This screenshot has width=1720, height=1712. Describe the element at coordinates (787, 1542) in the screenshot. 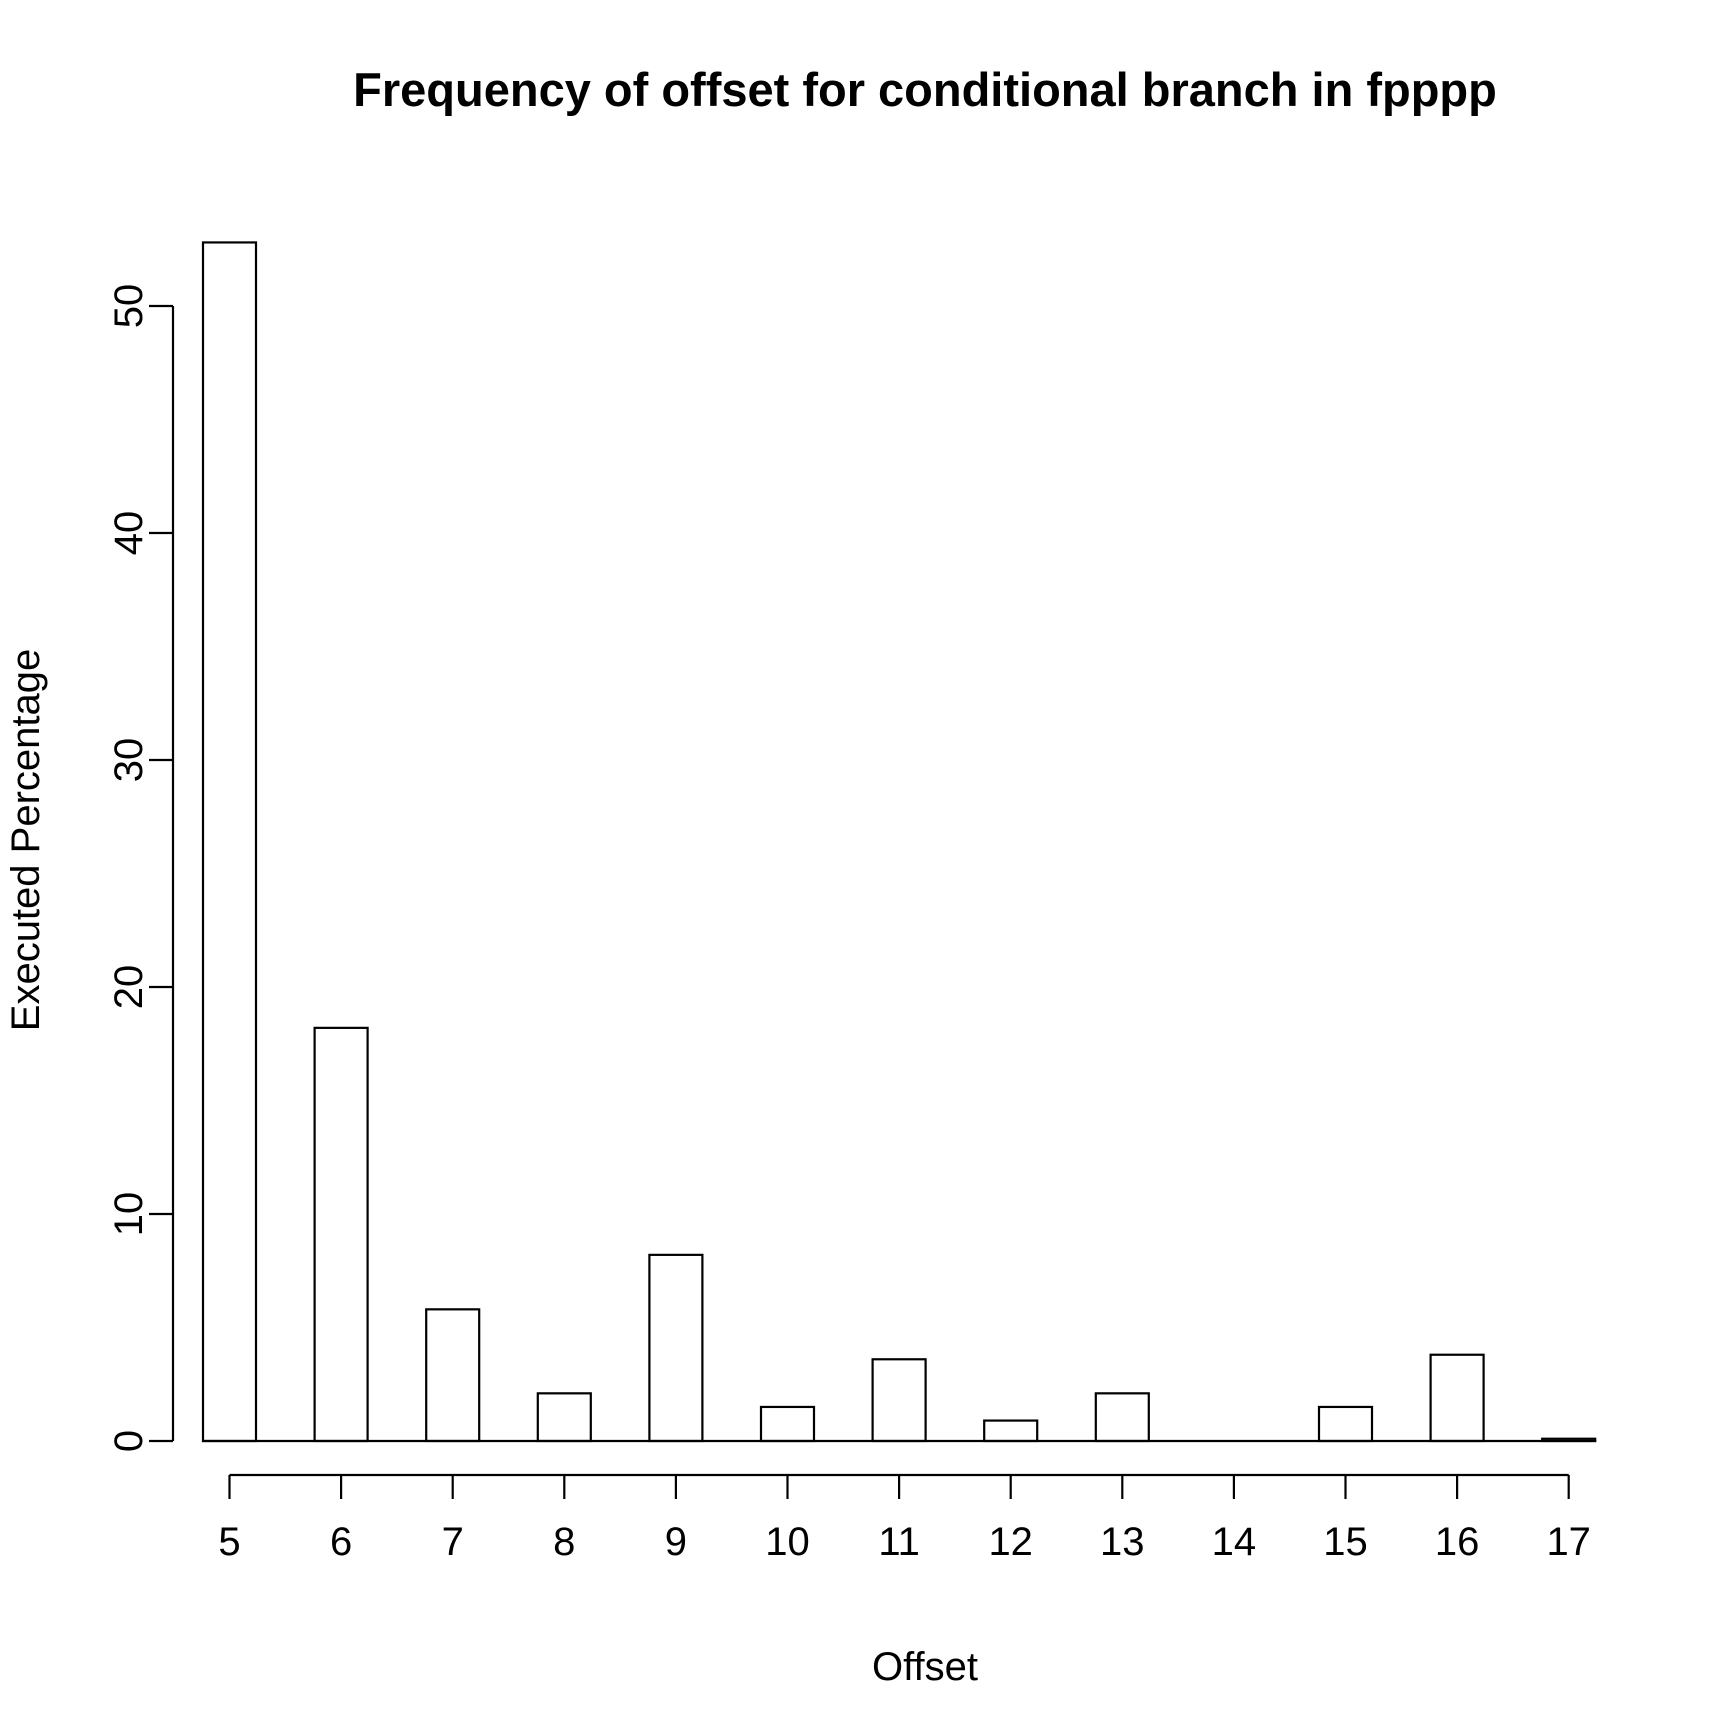

I see `x-tick-label-10: 10` at that location.